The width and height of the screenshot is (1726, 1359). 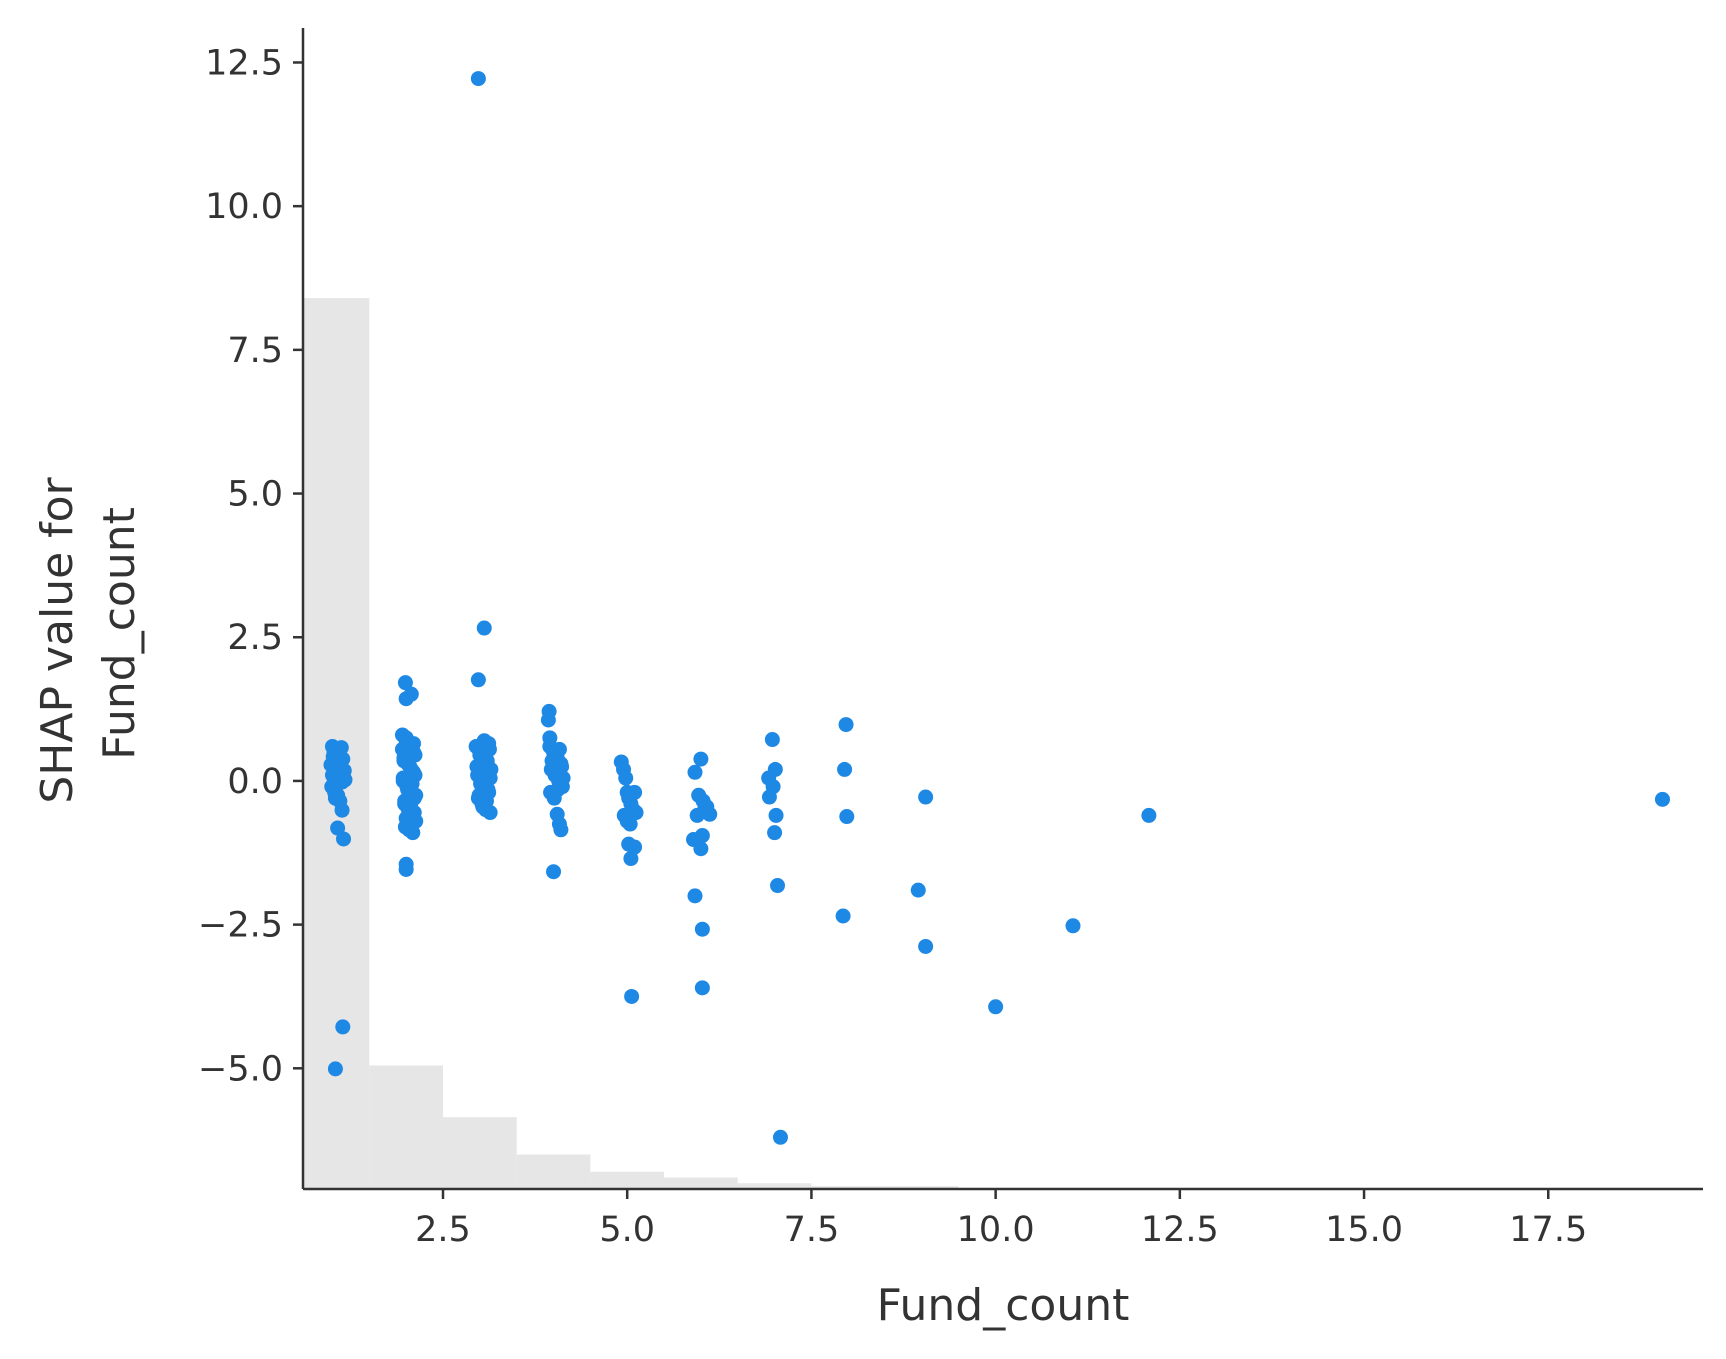 I want to click on y-tick-label: 7.5, so click(x=255, y=351).